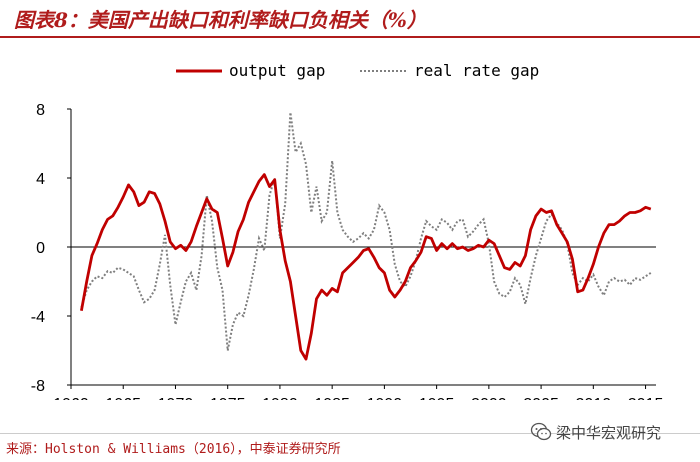 The image size is (700, 462). What do you see at coordinates (646, 398) in the screenshot?
I see `x-tick-label: 2015` at bounding box center [646, 398].